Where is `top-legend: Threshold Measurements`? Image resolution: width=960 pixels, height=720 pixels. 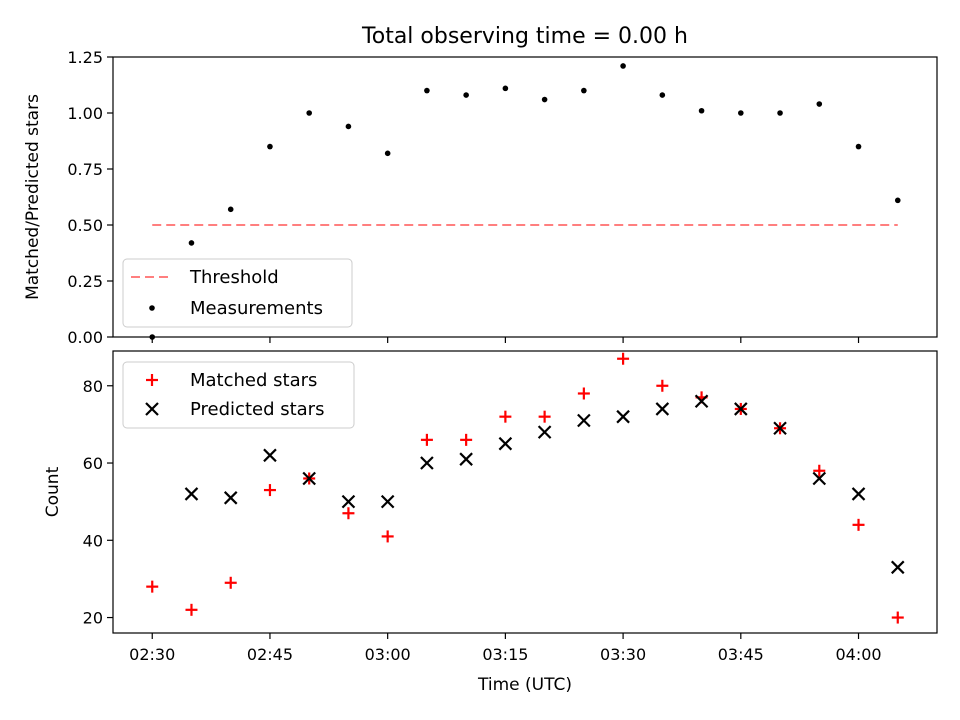 top-legend: Threshold Measurements is located at coordinates (237, 293).